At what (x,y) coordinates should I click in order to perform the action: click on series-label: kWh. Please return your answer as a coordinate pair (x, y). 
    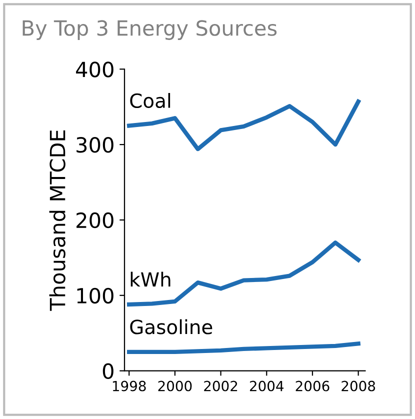
    Looking at the image, I should click on (150, 279).